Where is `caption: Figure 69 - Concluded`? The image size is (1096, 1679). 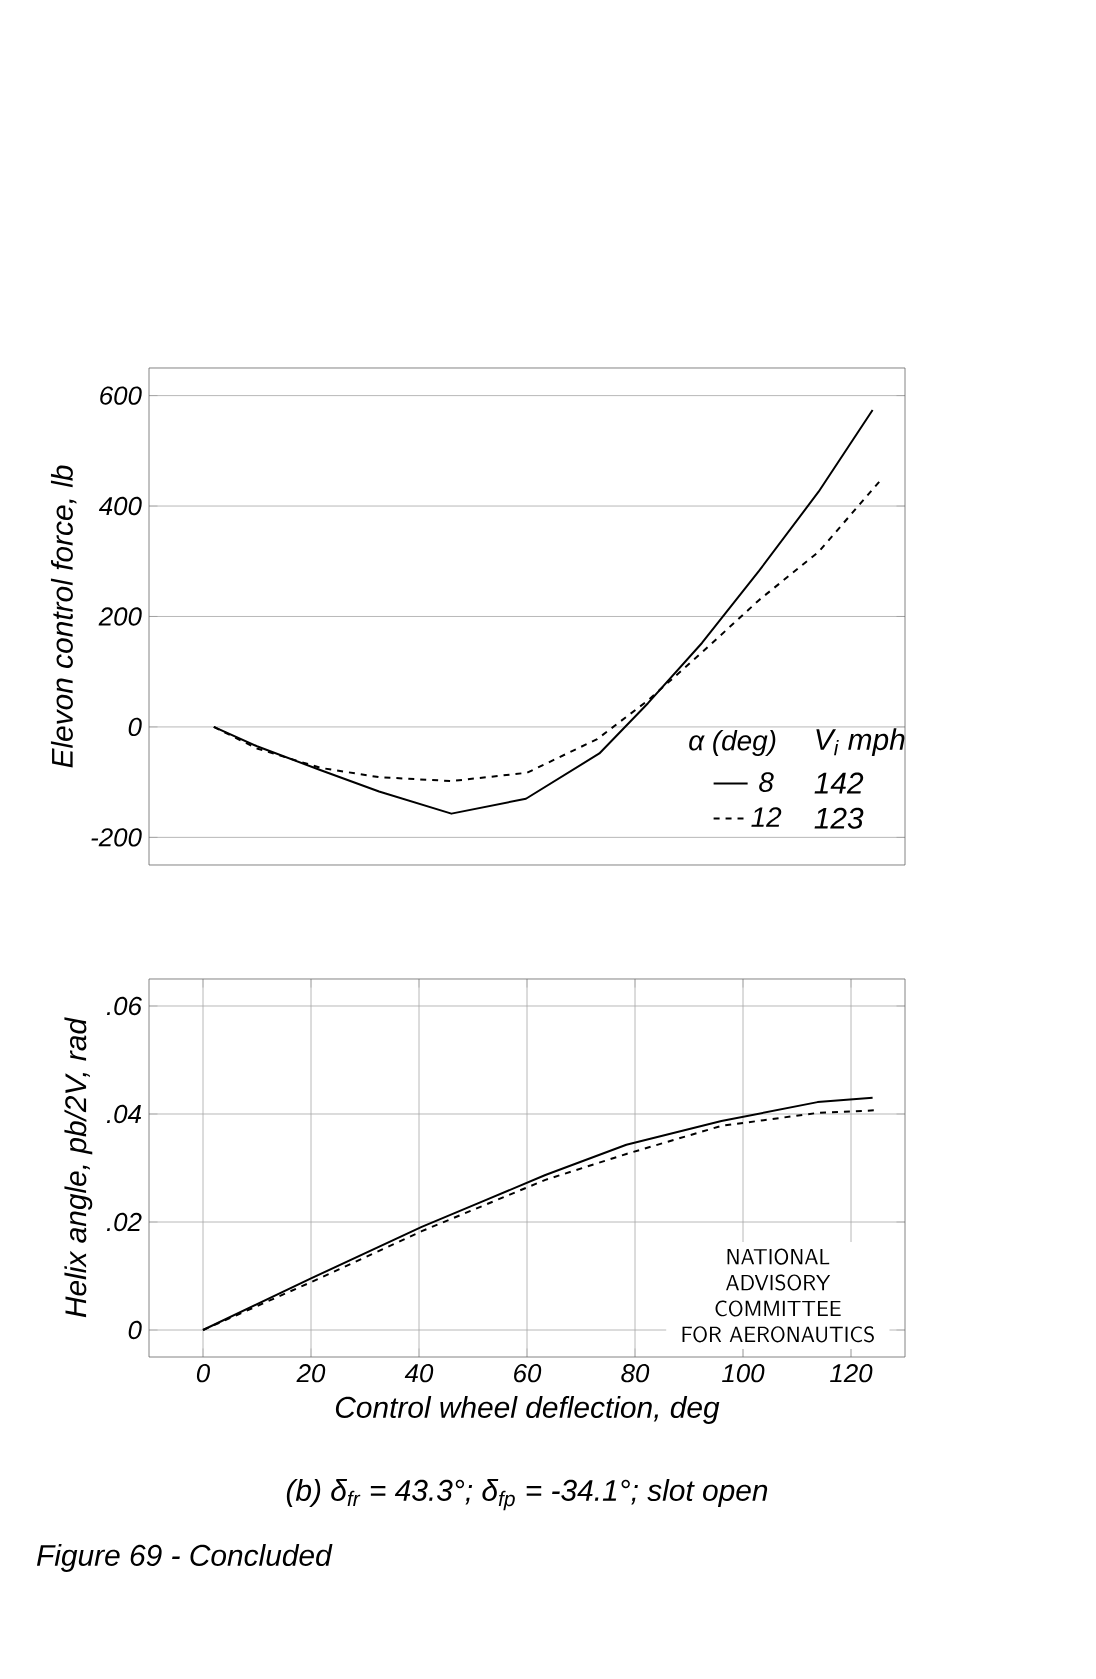
caption: Figure 69 - Concluded is located at coordinates (184, 1558).